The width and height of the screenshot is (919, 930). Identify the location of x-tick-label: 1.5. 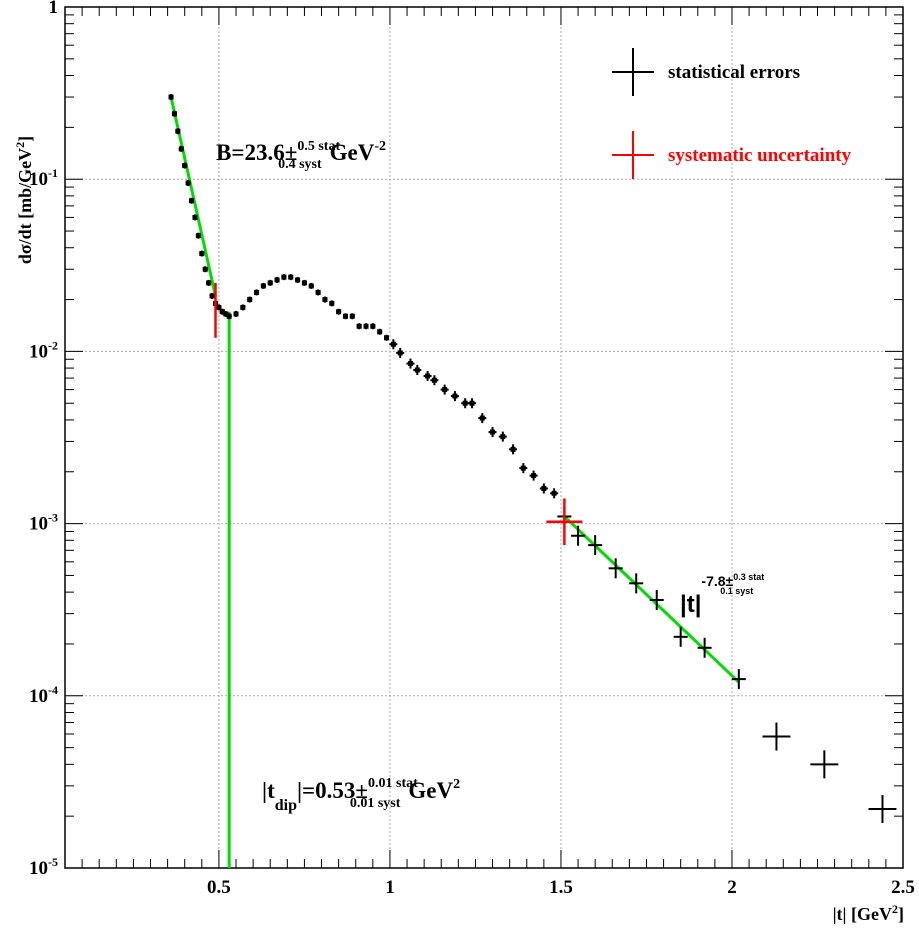
(561, 887).